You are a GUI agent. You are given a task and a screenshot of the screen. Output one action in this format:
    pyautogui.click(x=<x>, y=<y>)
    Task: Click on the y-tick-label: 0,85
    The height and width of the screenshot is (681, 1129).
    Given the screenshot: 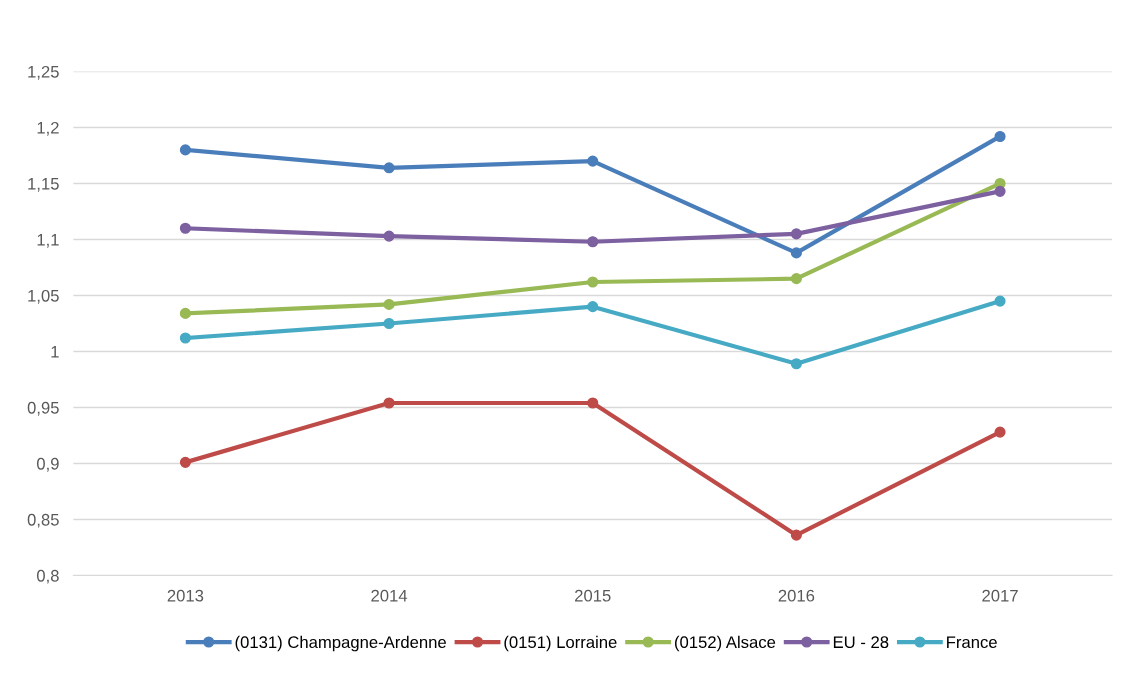 What is the action you would take?
    pyautogui.click(x=43, y=520)
    